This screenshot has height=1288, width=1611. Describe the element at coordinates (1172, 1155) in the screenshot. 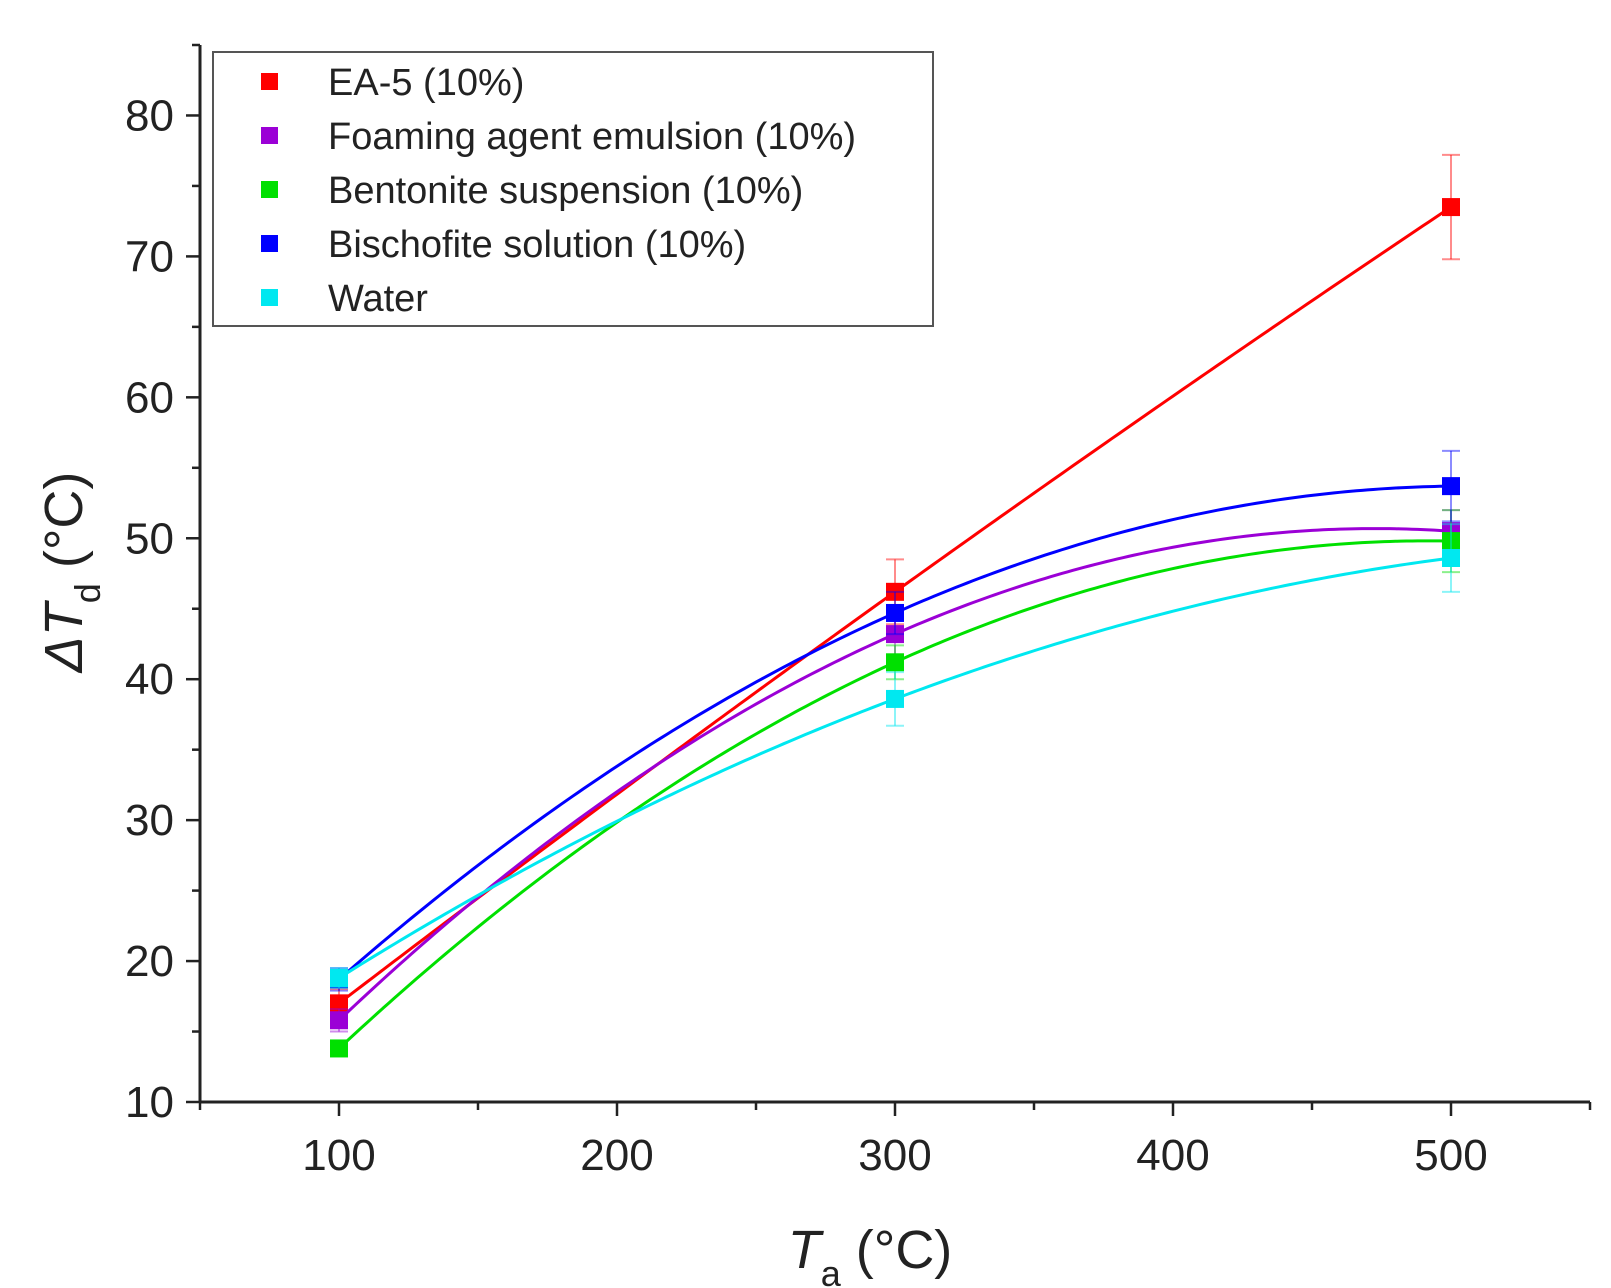

I see `x-tick-label: 400` at that location.